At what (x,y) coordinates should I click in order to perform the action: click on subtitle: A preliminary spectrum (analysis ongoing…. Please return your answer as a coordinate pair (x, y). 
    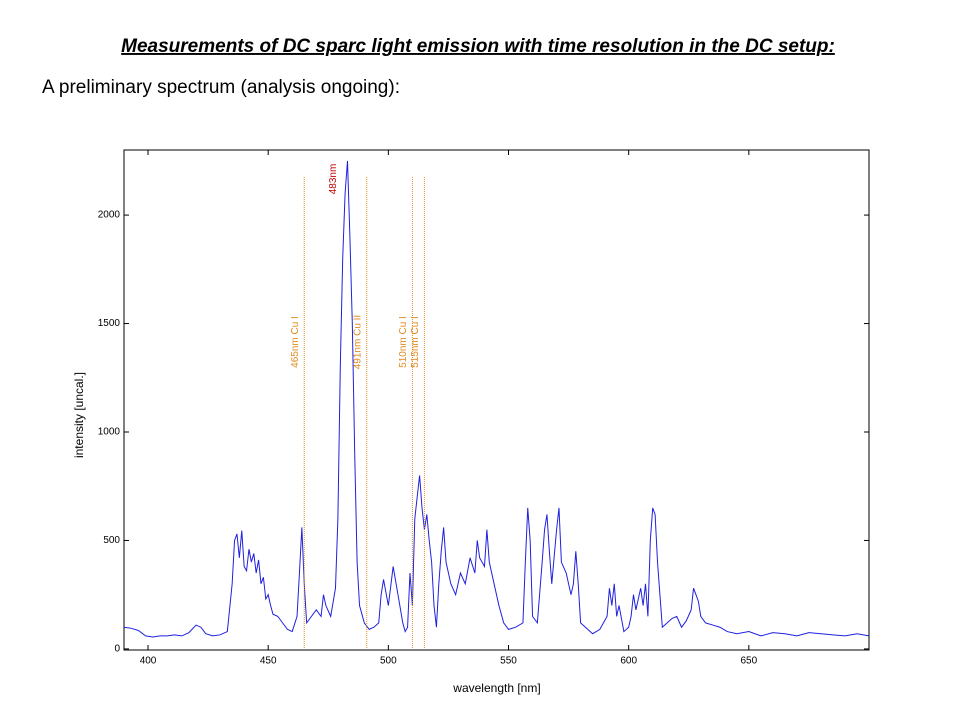
    Looking at the image, I should click on (221, 87).